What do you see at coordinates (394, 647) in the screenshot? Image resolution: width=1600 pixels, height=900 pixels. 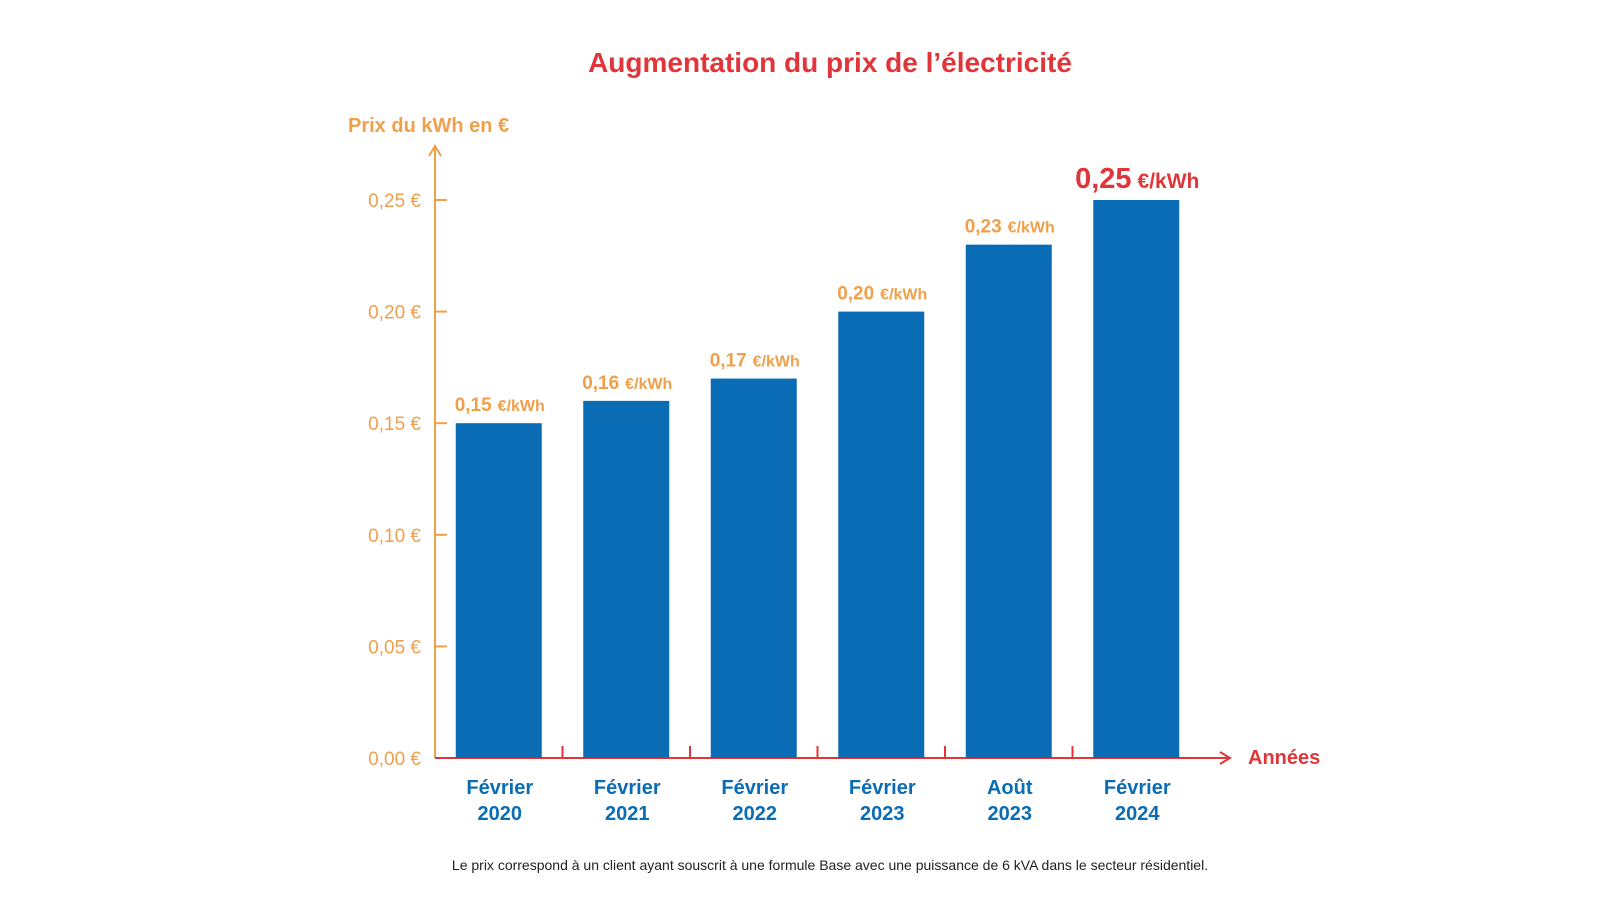 I see `y-tick-label: 0,05 €` at bounding box center [394, 647].